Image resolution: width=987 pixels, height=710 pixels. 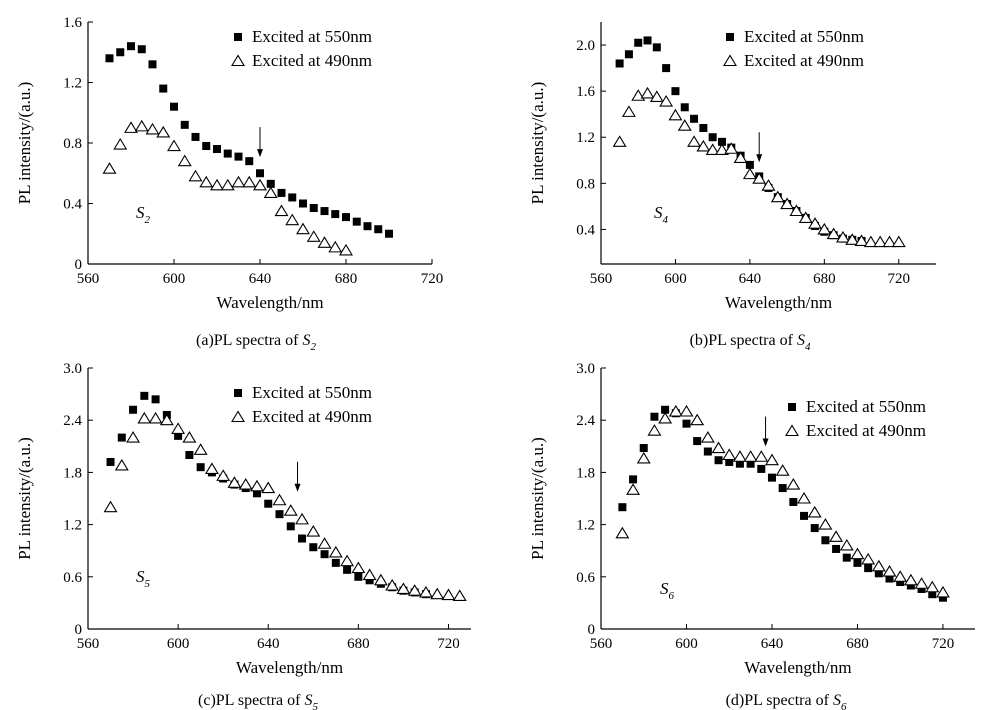 I want to click on panel-caption: (d)PL spectra of S6, so click(x=786, y=701).